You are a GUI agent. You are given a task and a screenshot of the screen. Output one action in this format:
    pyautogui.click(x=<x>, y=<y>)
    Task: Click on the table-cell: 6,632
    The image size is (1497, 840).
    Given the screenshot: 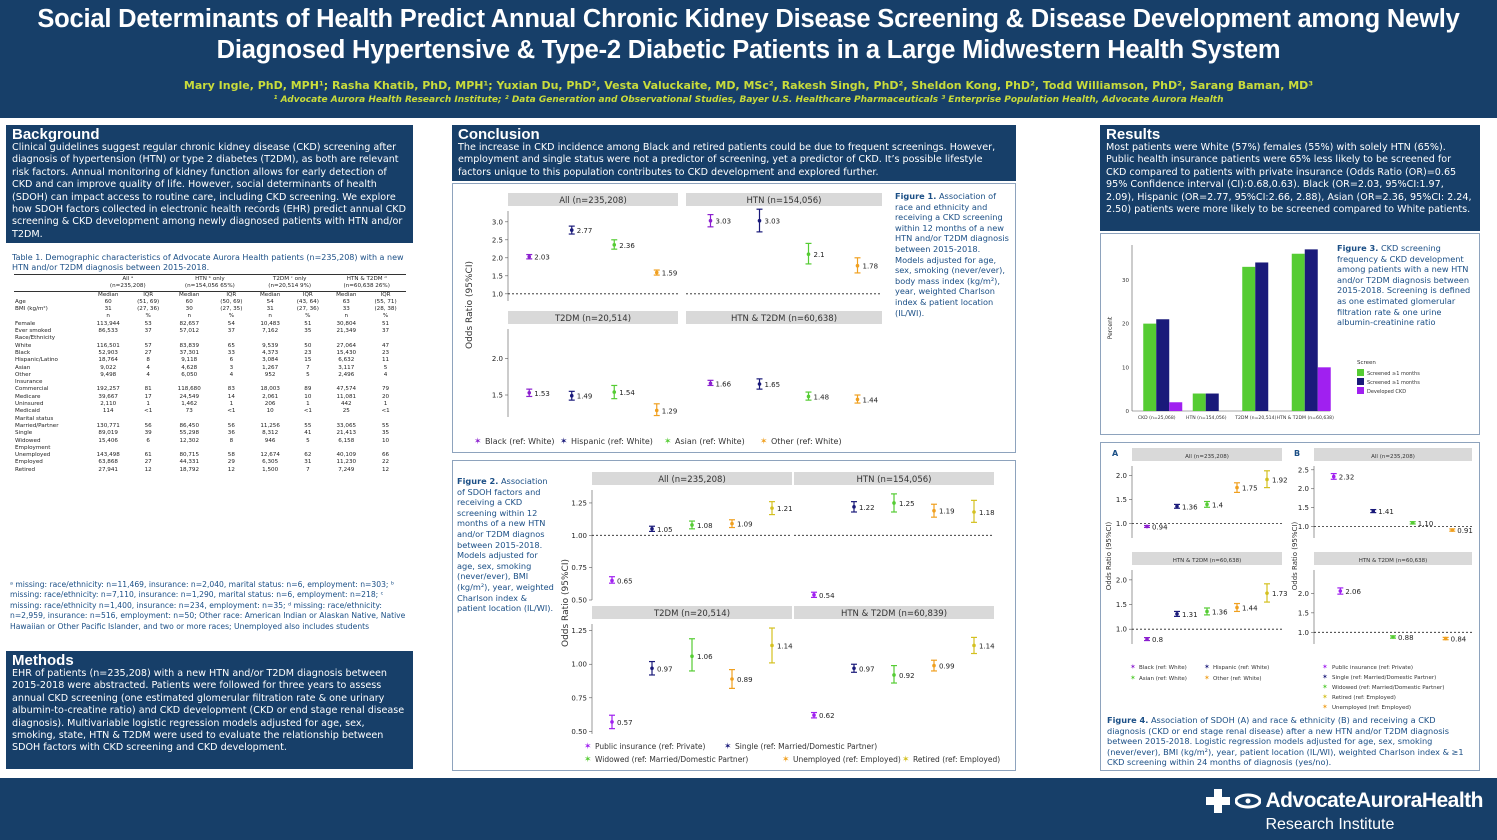 What is the action you would take?
    pyautogui.click(x=346, y=360)
    